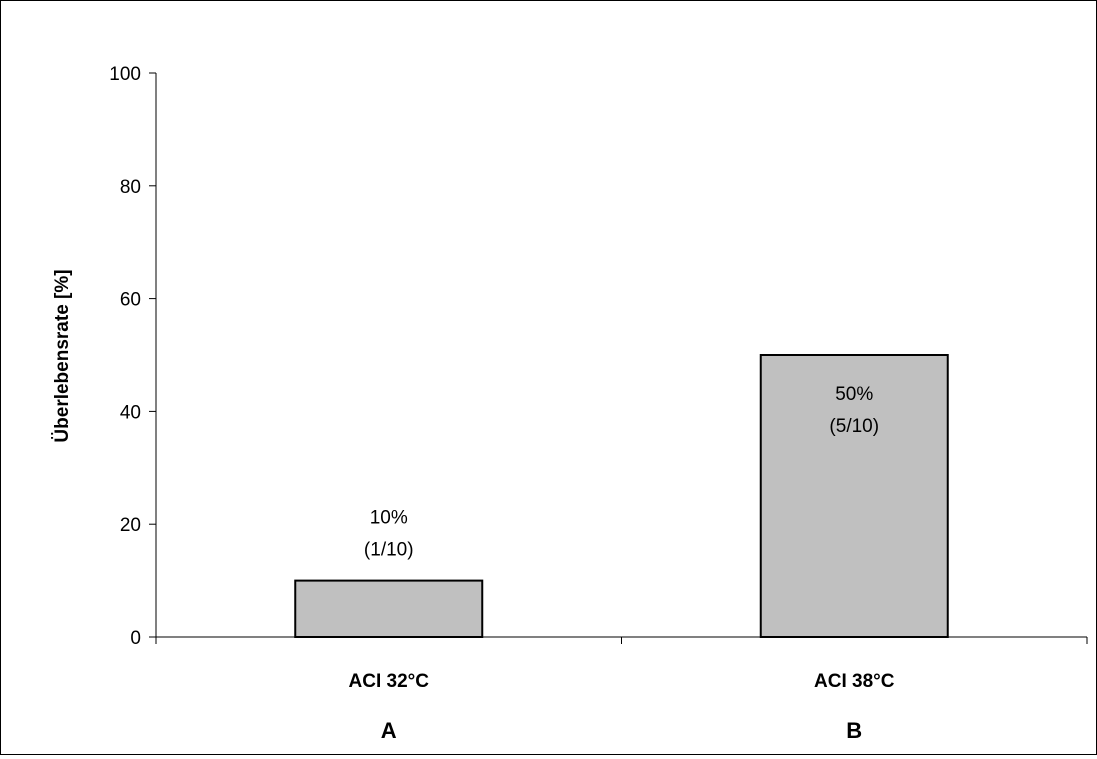 The width and height of the screenshot is (1097, 759). I want to click on group-label: A, so click(389, 730).